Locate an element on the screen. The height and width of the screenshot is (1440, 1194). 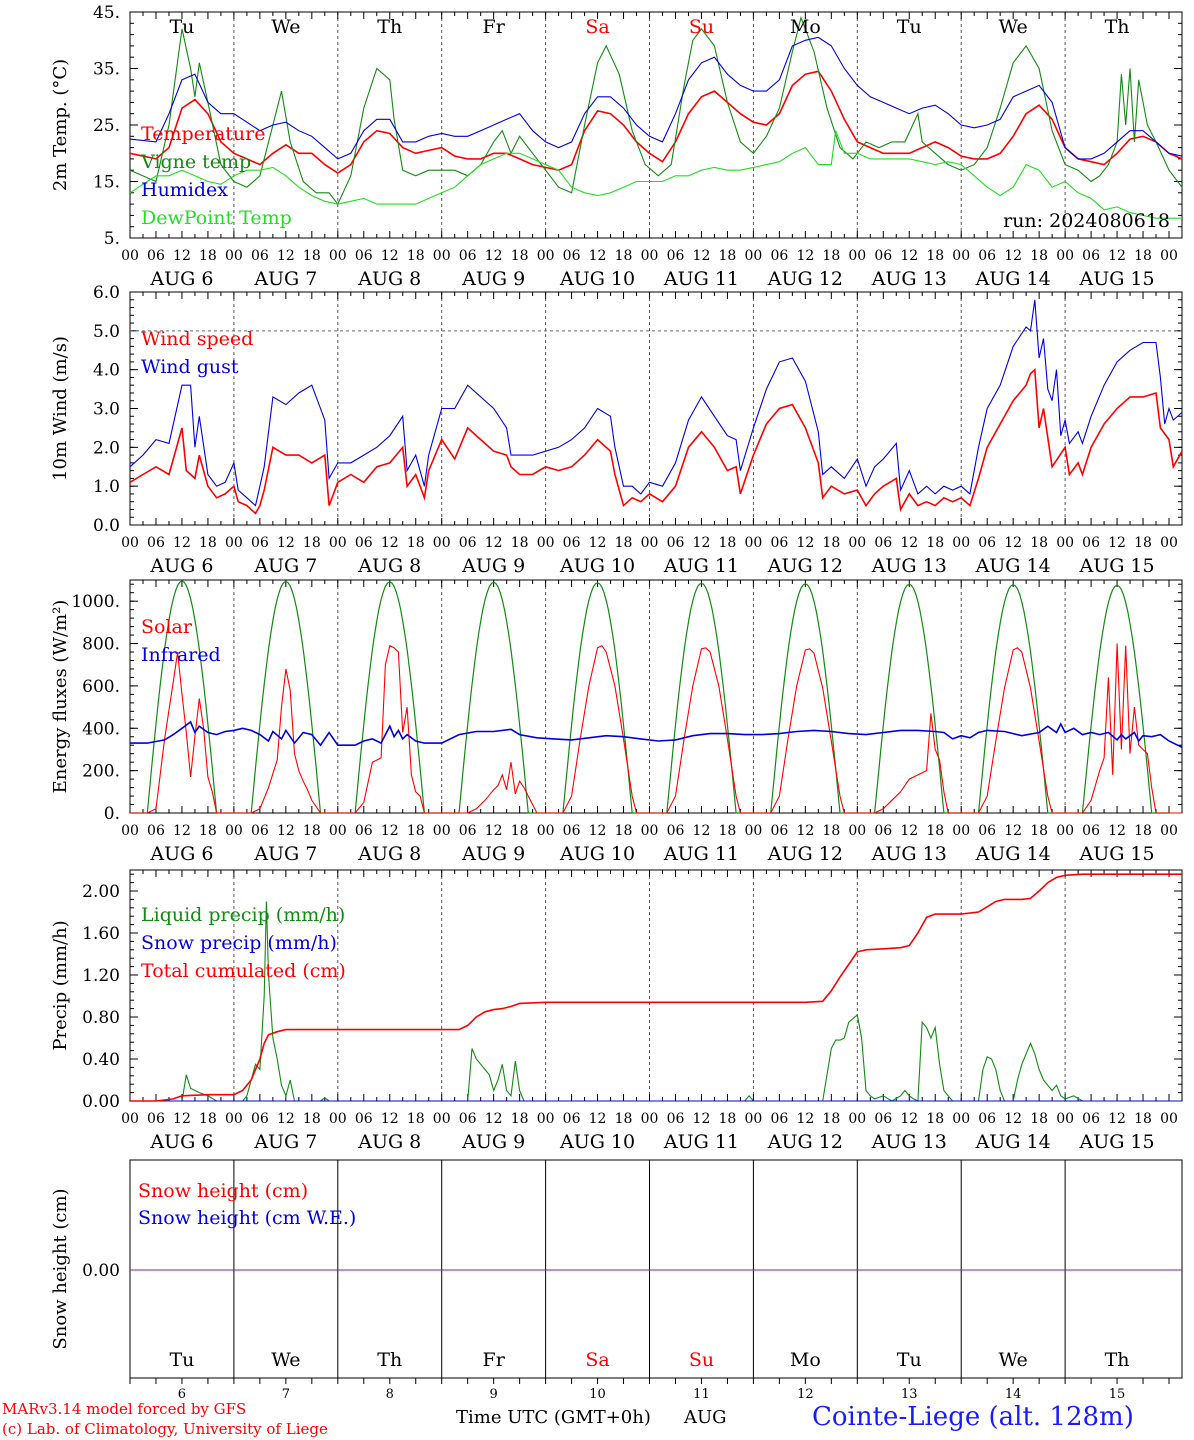
panel2-date-label: AUG 15 is located at coordinates (1116, 566).